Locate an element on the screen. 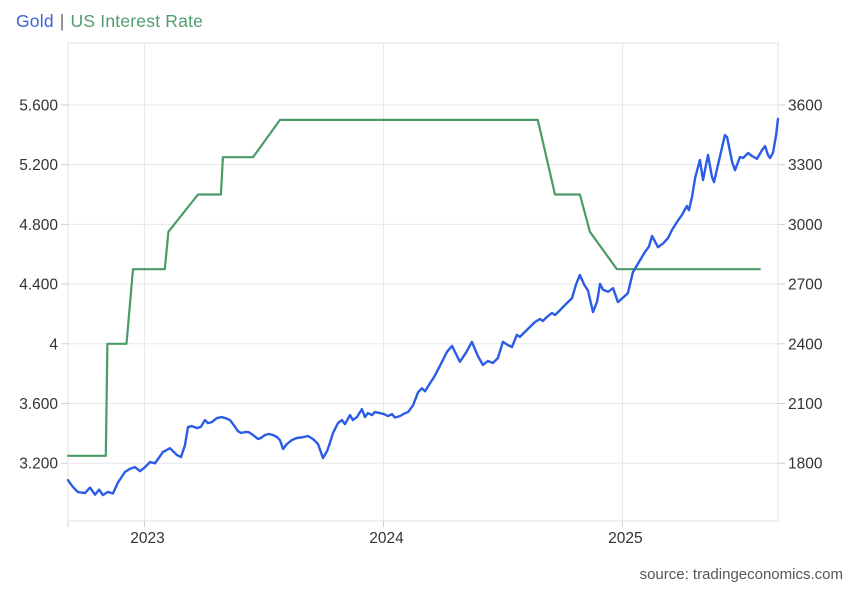  legend-item-us-interest-rate: US Interest Rate is located at coordinates (137, 21).